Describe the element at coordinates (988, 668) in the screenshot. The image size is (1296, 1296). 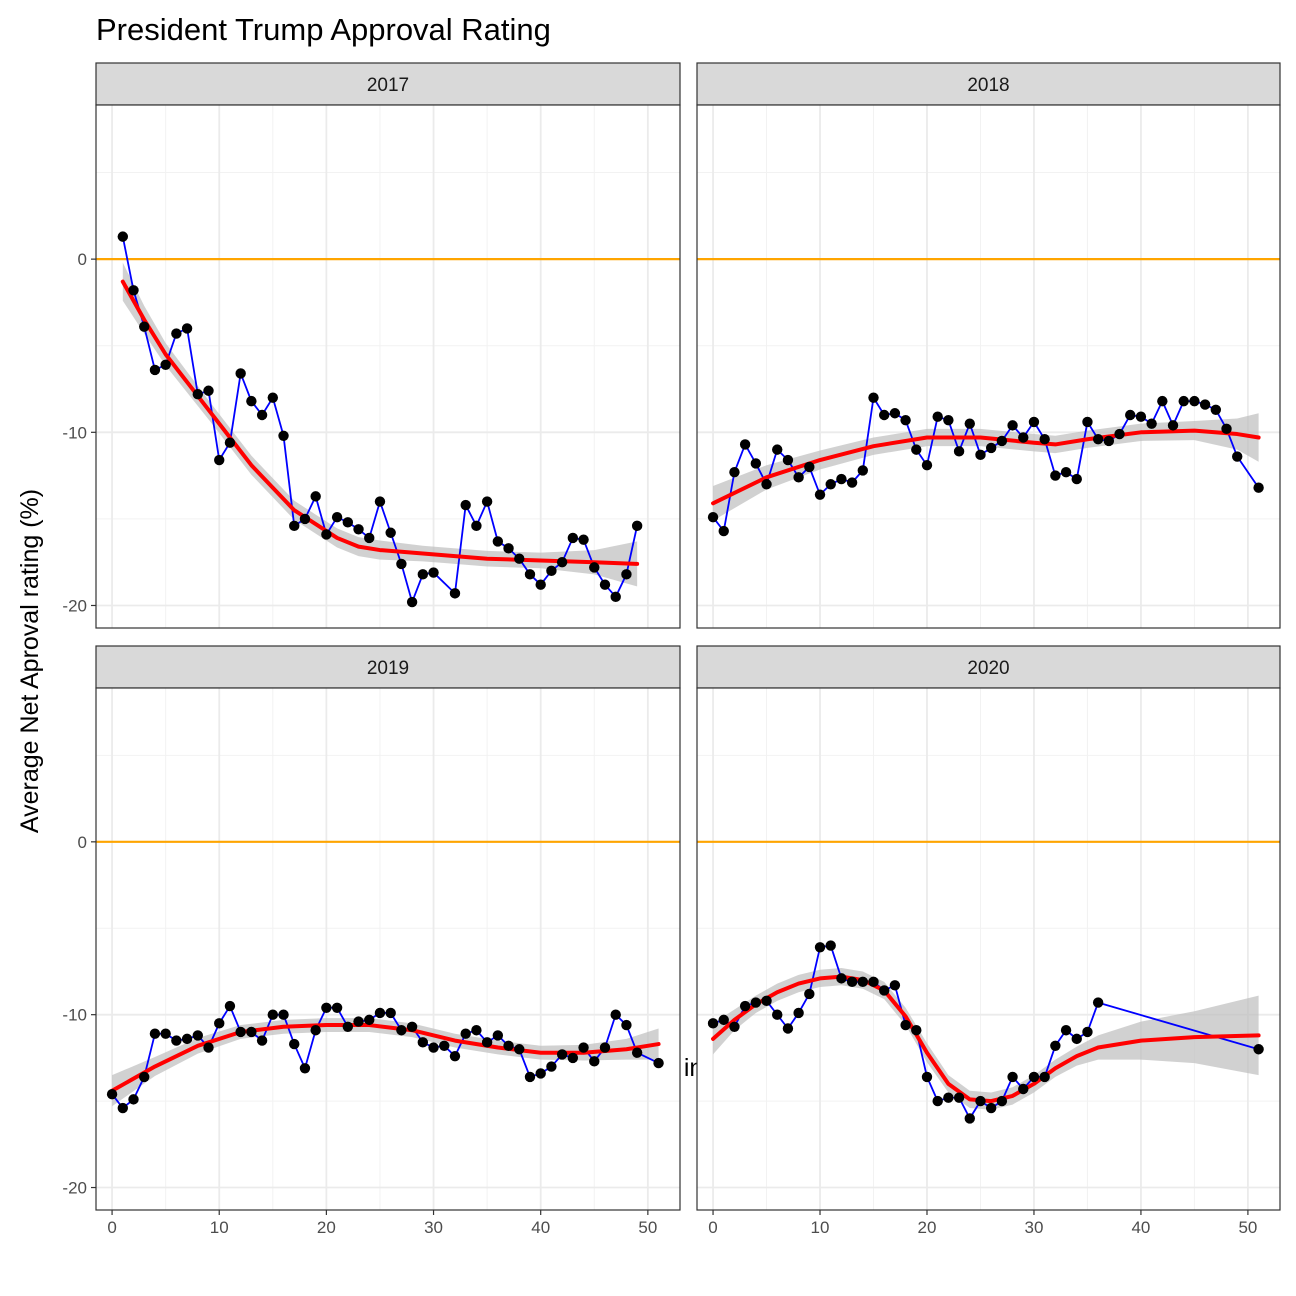
I see `facet-strip-label: 2020` at that location.